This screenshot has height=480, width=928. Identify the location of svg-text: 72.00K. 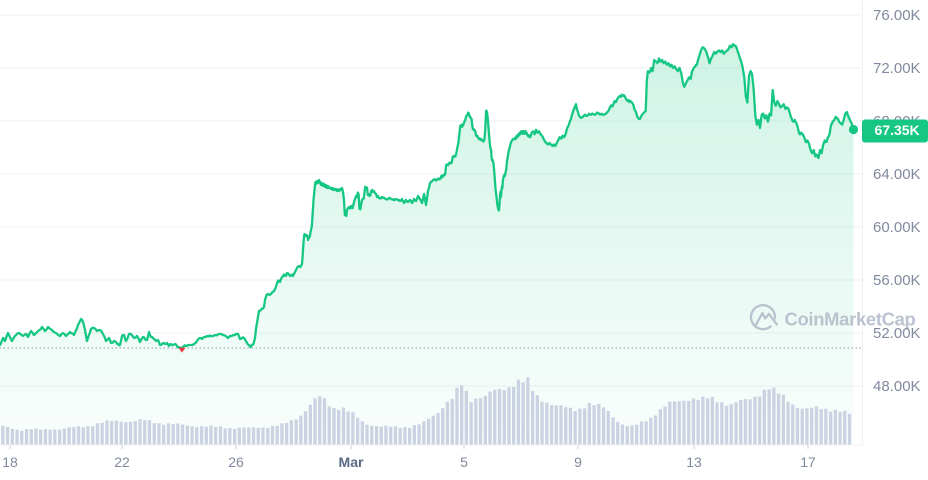
(897, 68).